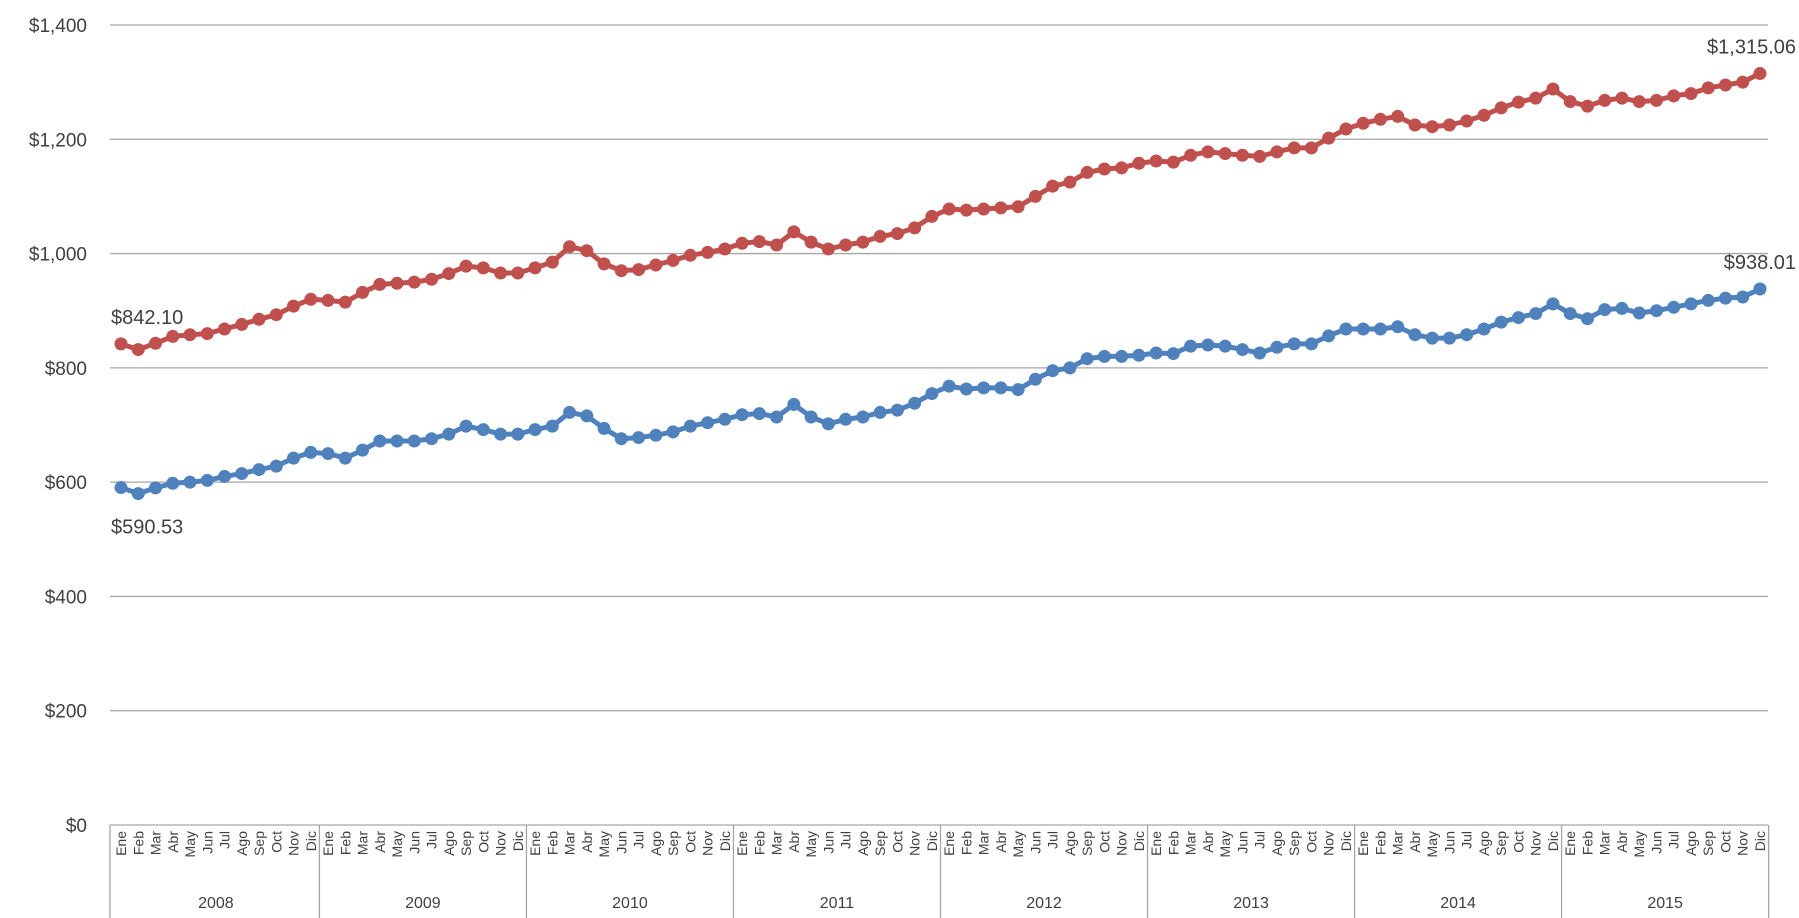 This screenshot has width=1799, height=918. Describe the element at coordinates (1751, 48) in the screenshot. I see `data-label: $1,315.06` at that location.